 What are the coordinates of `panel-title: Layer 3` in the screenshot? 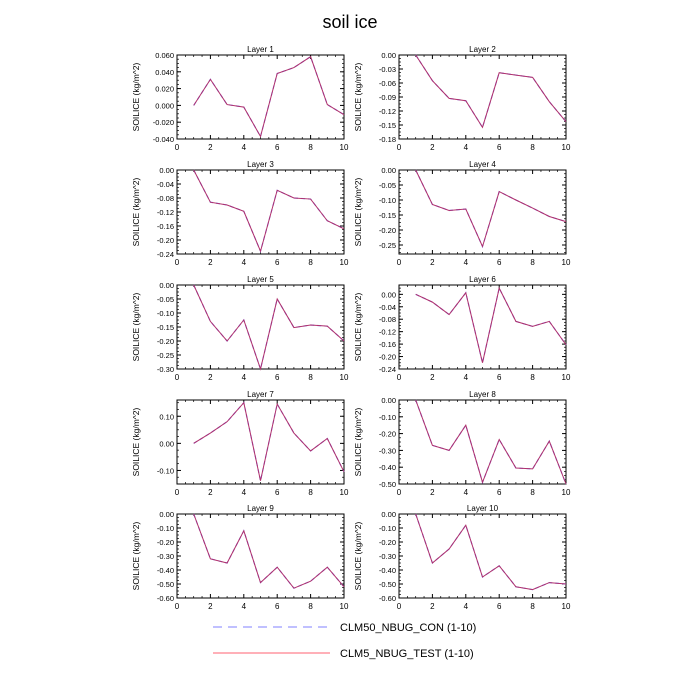 It's located at (260, 164).